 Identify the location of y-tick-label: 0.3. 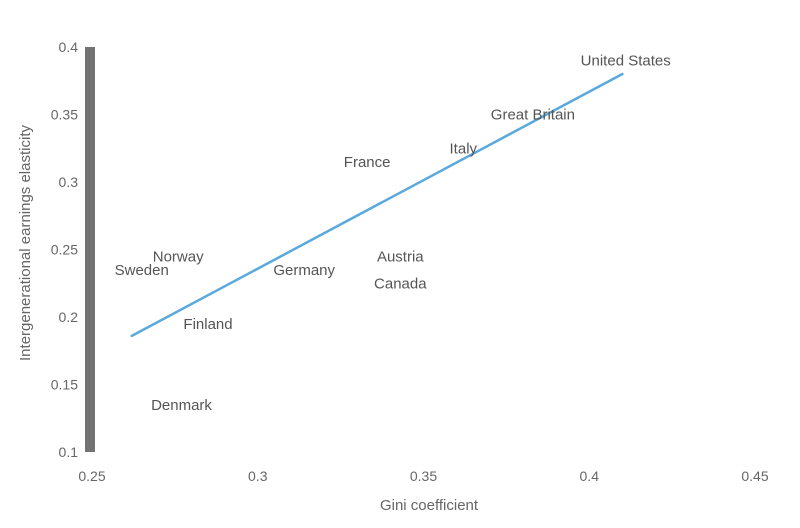
(69, 182).